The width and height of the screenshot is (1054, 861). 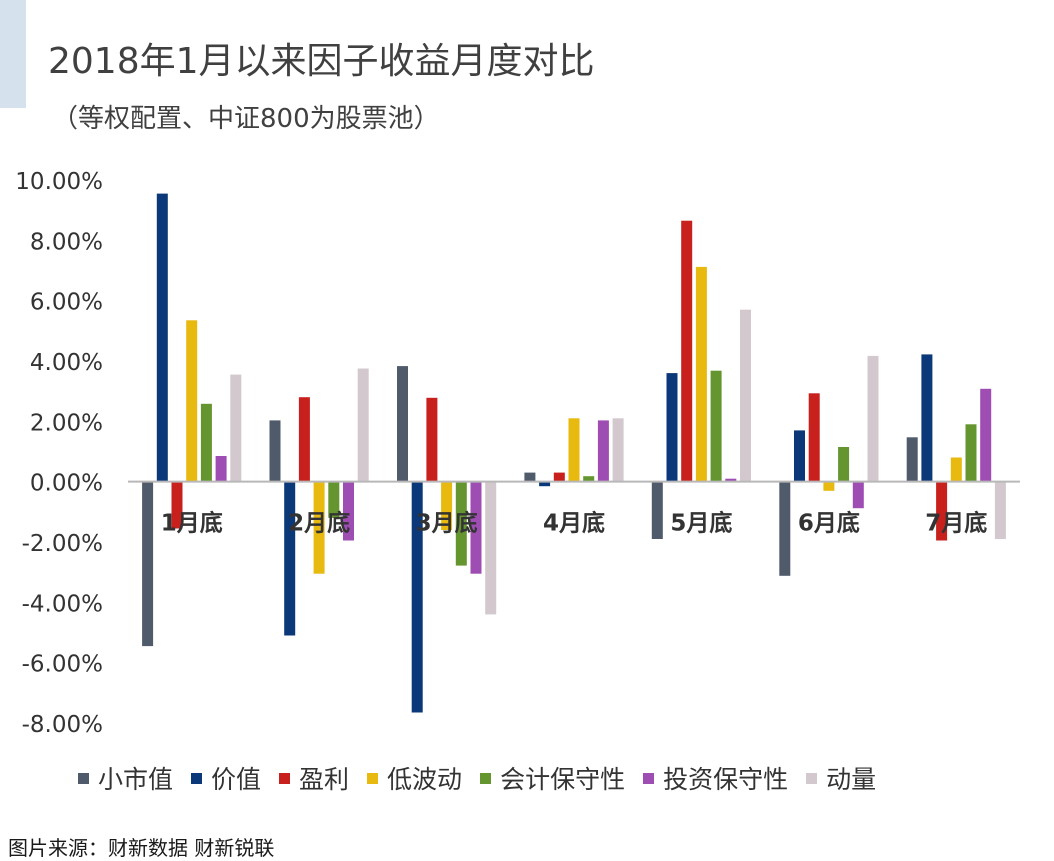 I want to click on bar-低波动-2月底, so click(x=319, y=527).